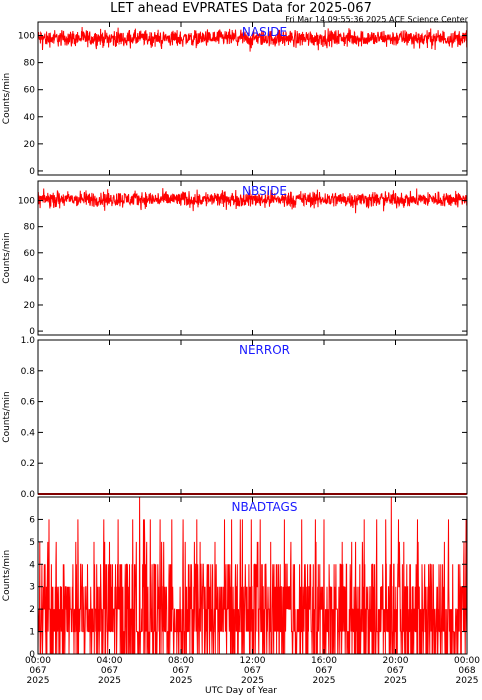 The height and width of the screenshot is (700, 482). What do you see at coordinates (32, 588) in the screenshot?
I see `y-tick-label: 3` at bounding box center [32, 588].